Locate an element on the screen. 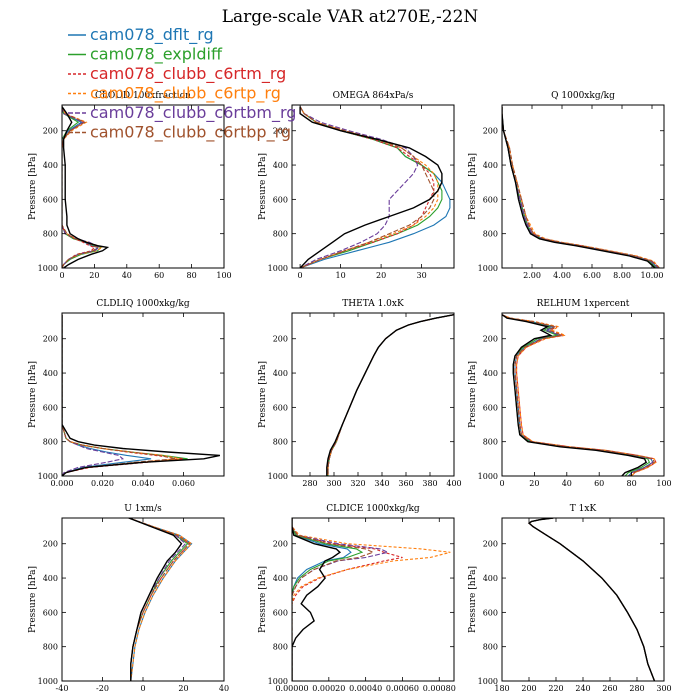 This screenshot has height=700, width=700. panel-2-series is located at coordinates (375, 187).